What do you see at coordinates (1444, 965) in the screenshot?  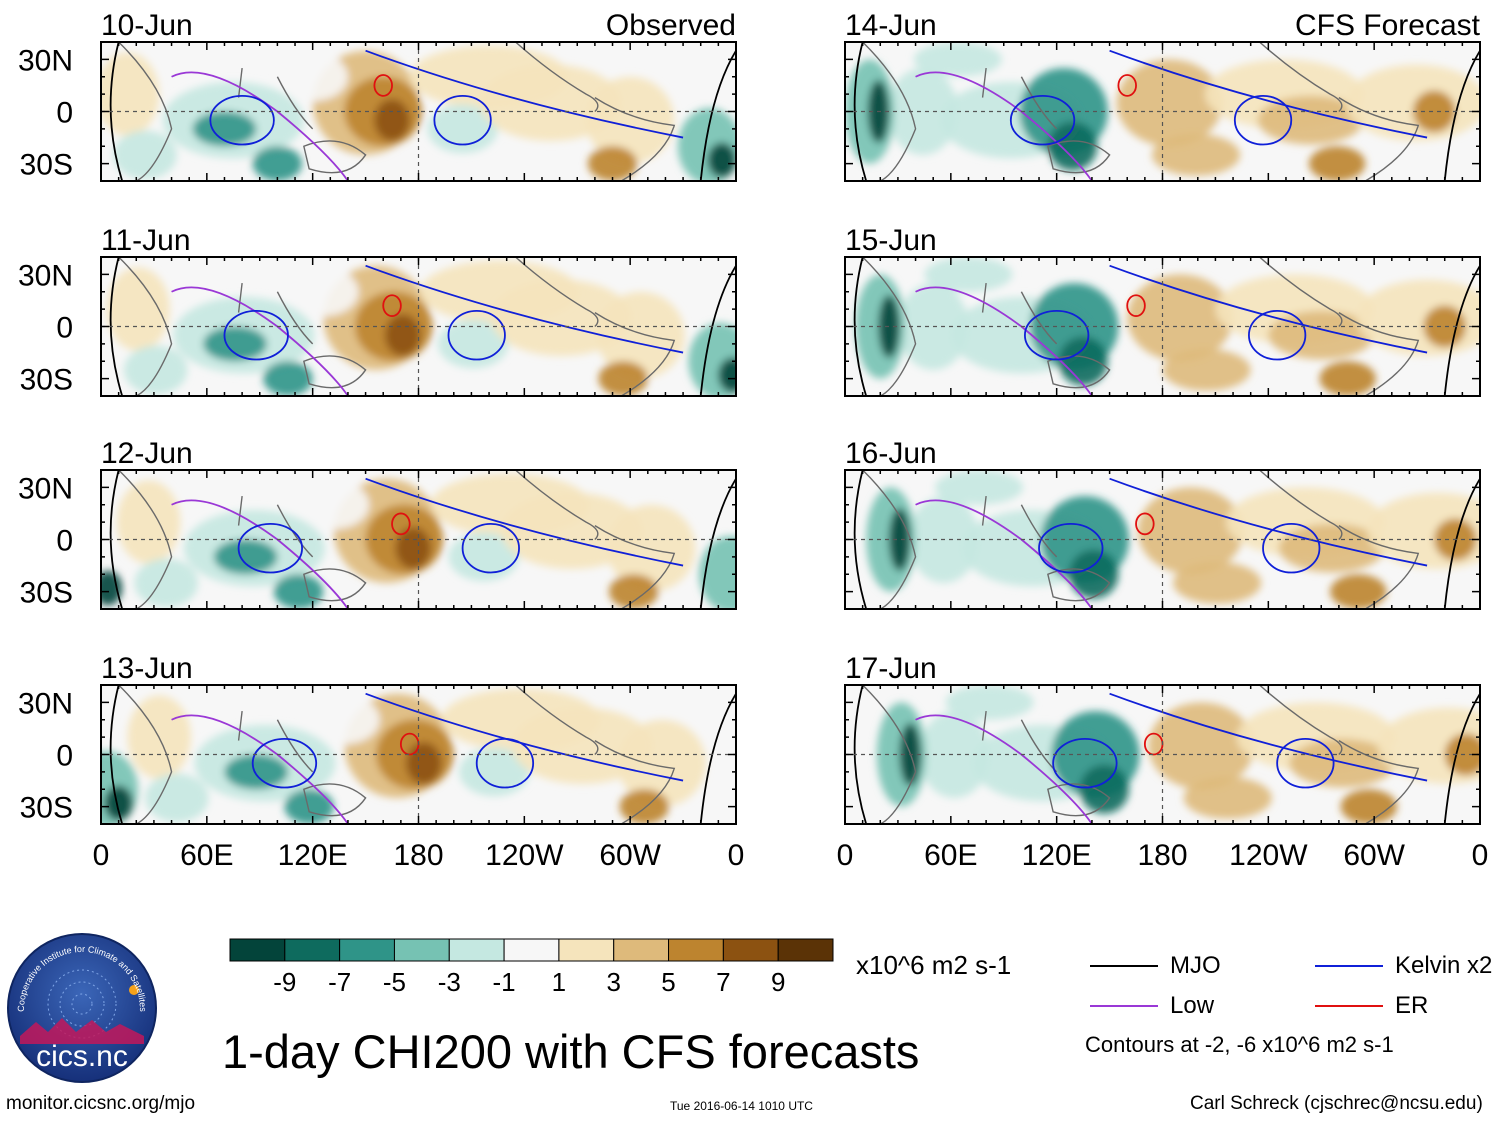 I see `legend-kelvin-label: Kelvin x2` at bounding box center [1444, 965].